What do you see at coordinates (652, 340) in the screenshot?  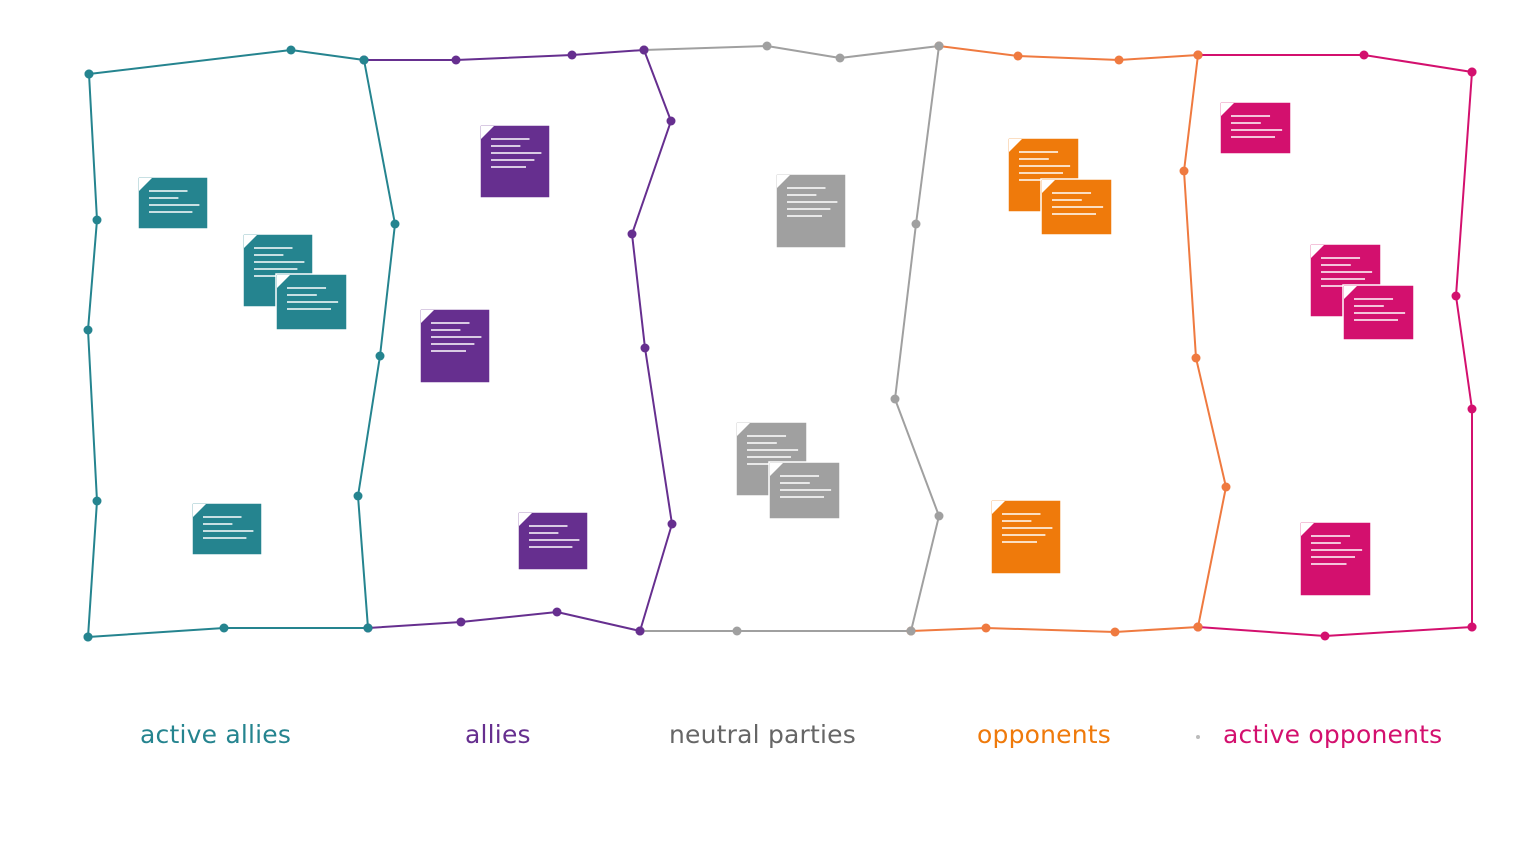 I see `divider-allies-neutral` at bounding box center [652, 340].